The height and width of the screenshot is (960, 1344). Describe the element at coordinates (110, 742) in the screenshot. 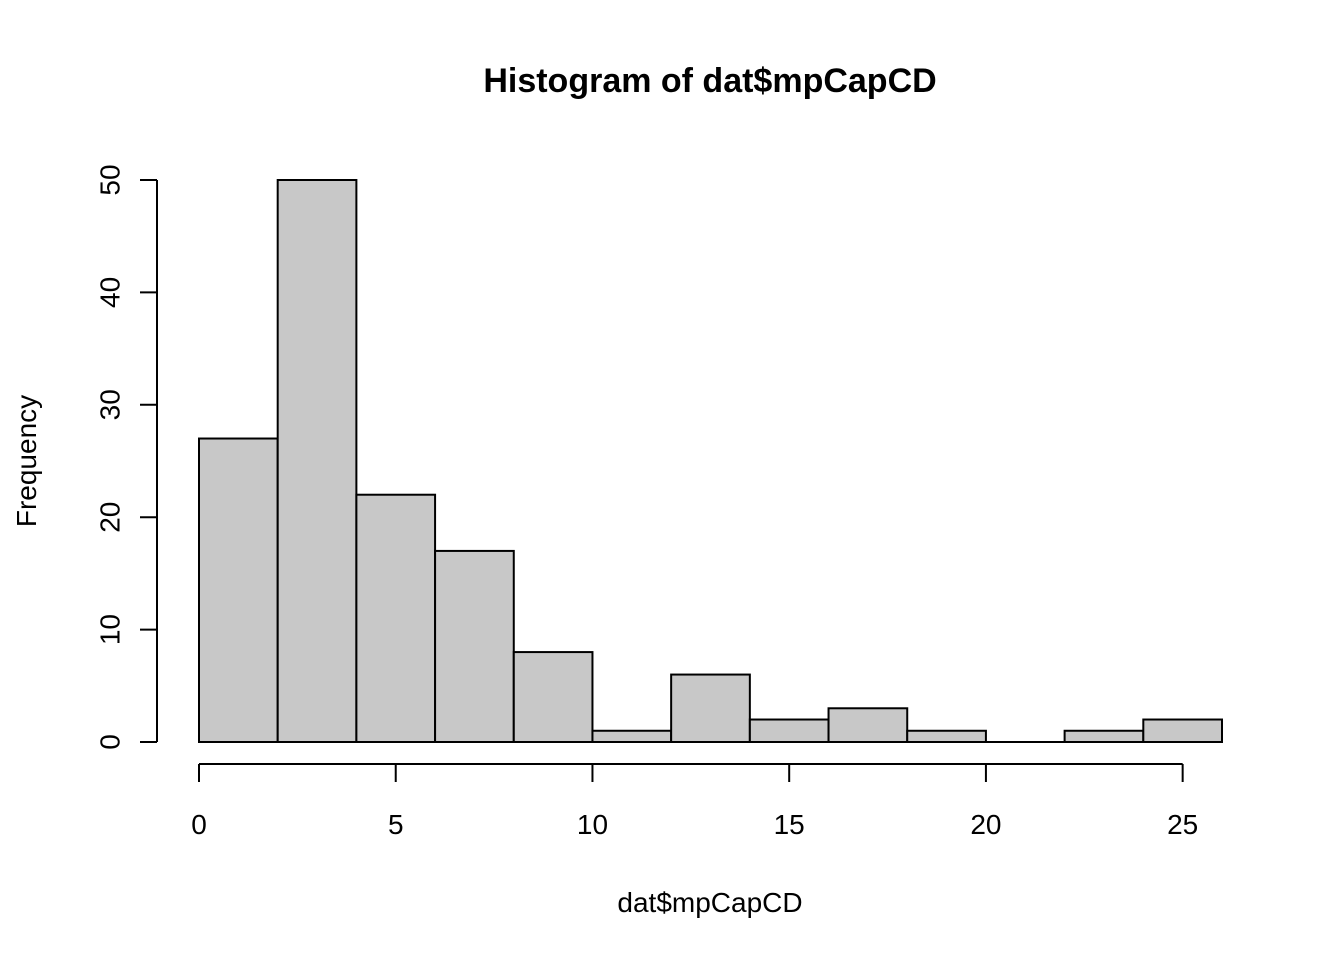

I see `y-tick-label: 0` at that location.